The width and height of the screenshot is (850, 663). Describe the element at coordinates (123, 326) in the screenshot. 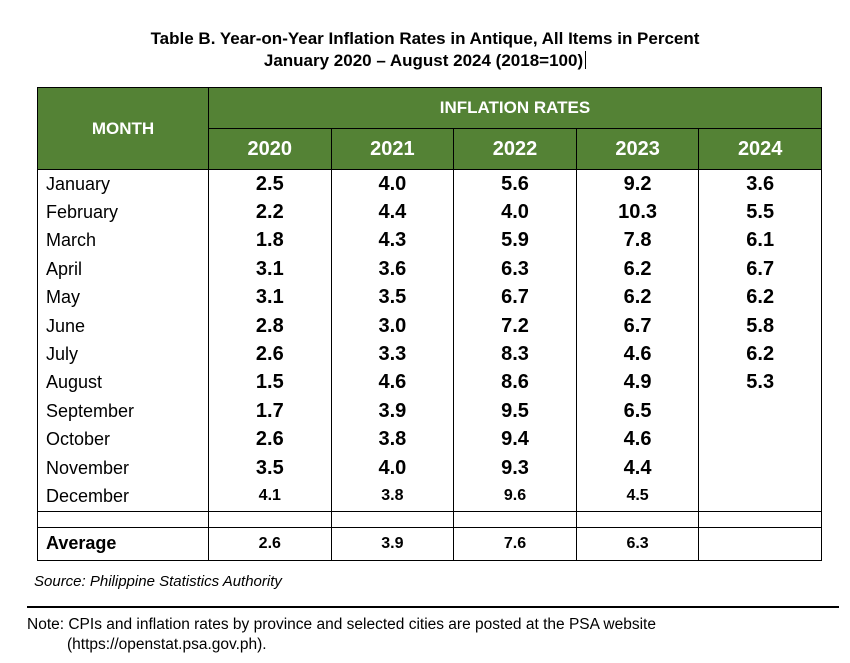

I see `month-cell: June` at that location.